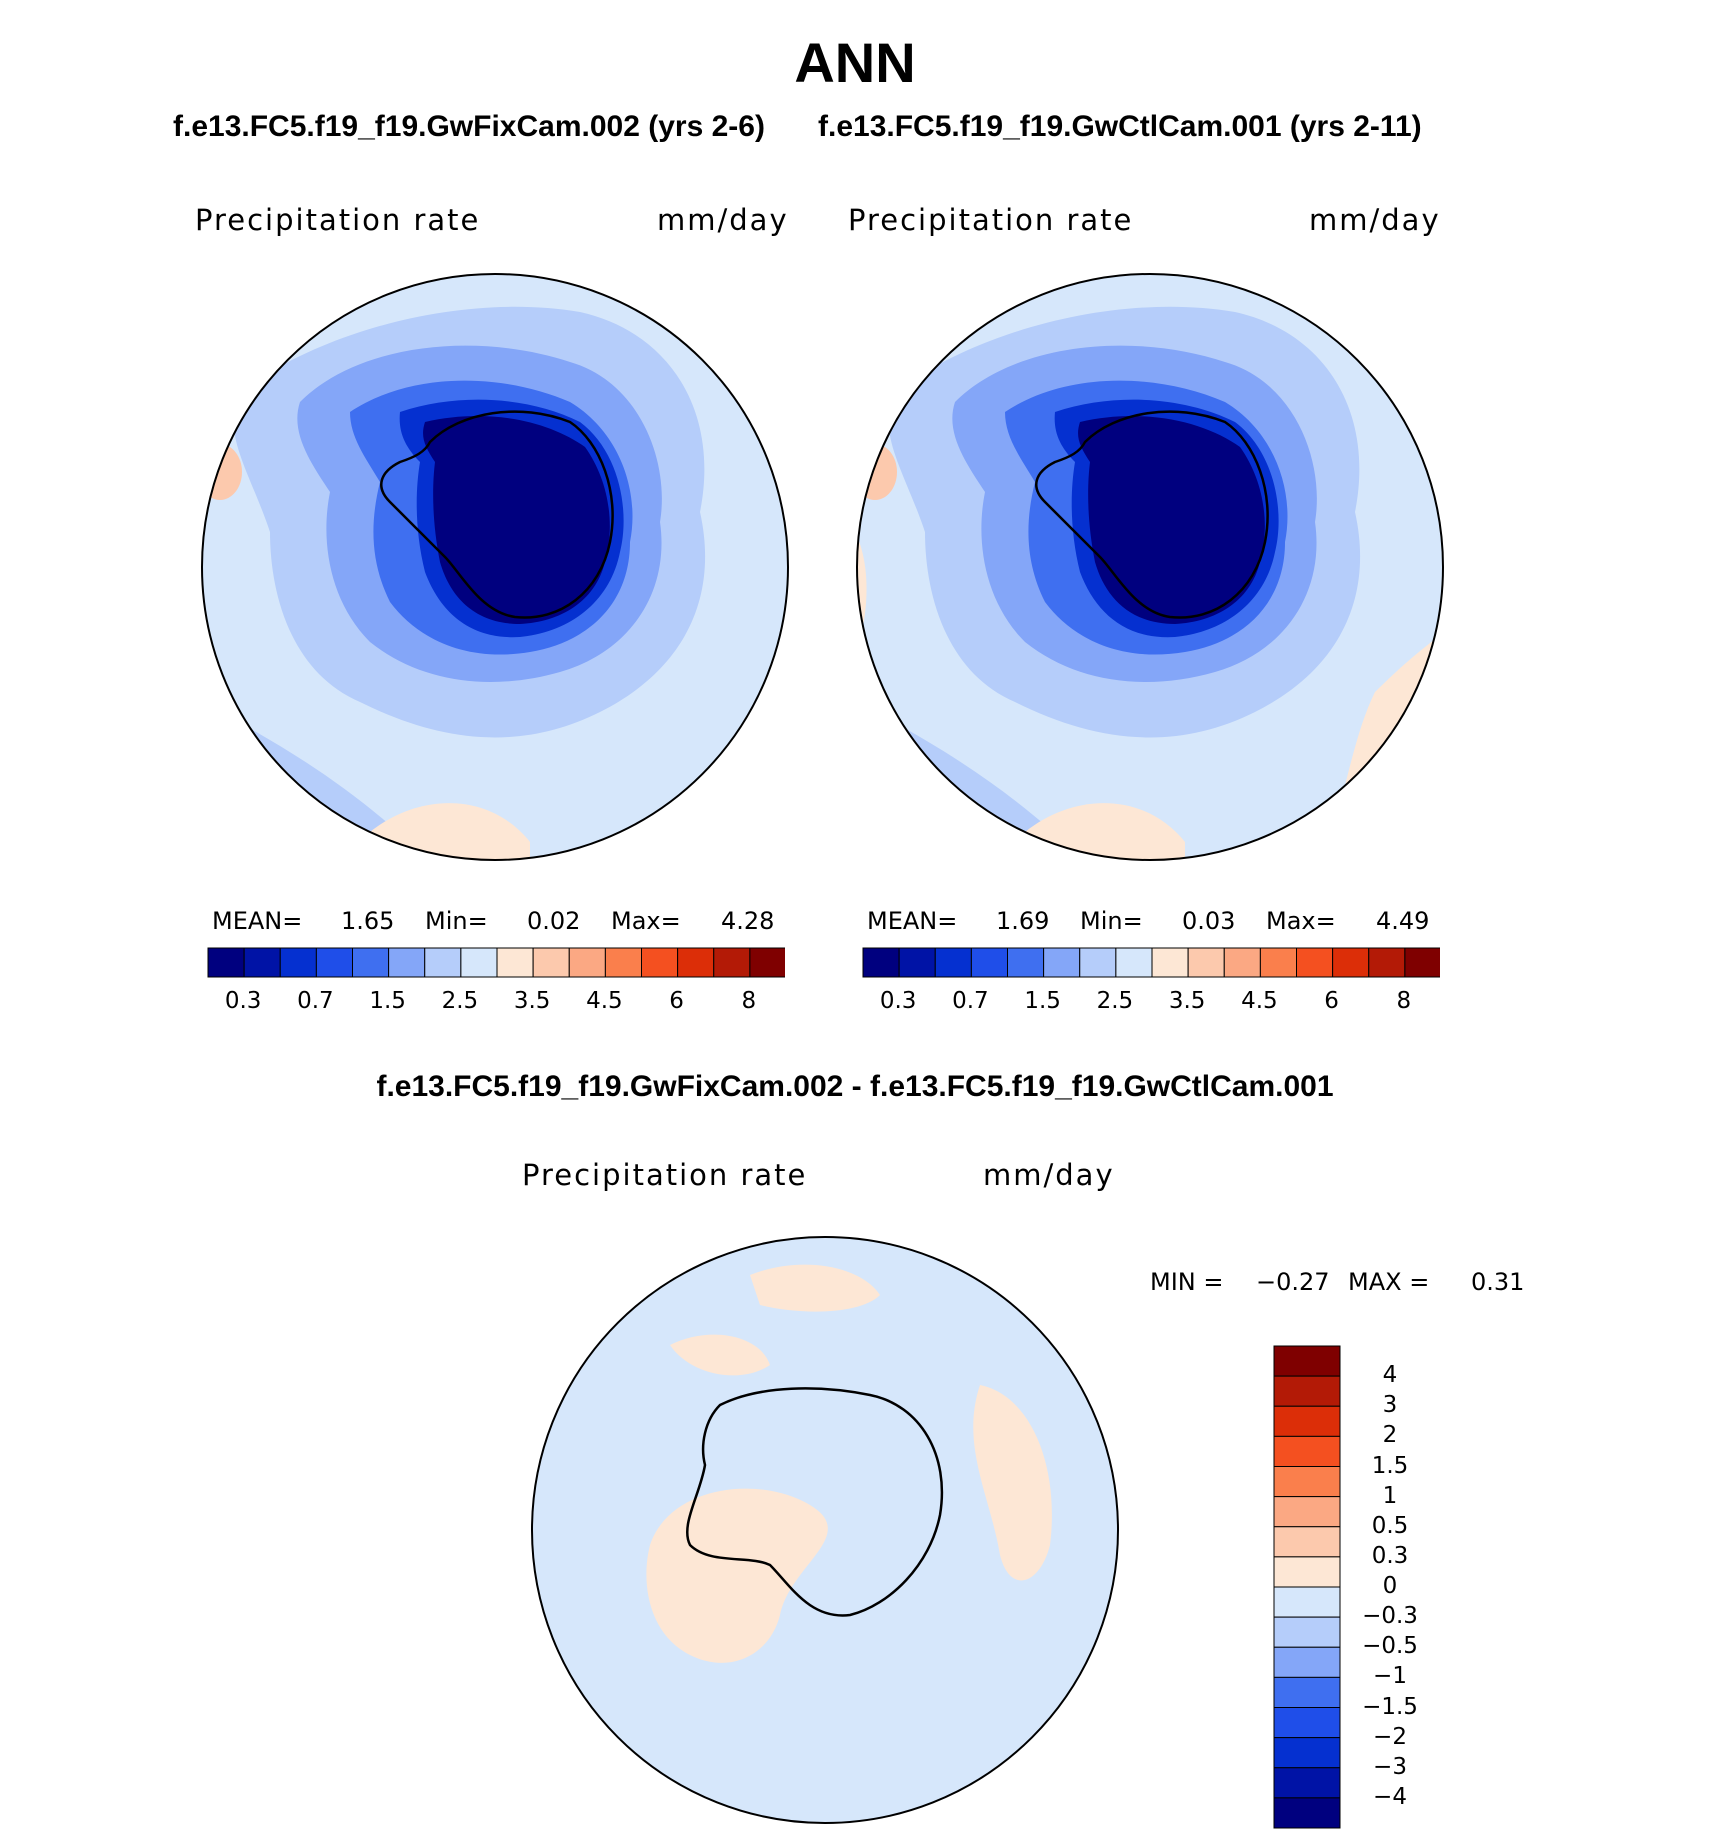 Image resolution: width=1710 pixels, height=1840 pixels. Describe the element at coordinates (496, 1003) in the screenshot. I see `colorbar-test-ticks: 0.3 0.7 1.5 2.5 3.5 4.5 6 8` at that location.